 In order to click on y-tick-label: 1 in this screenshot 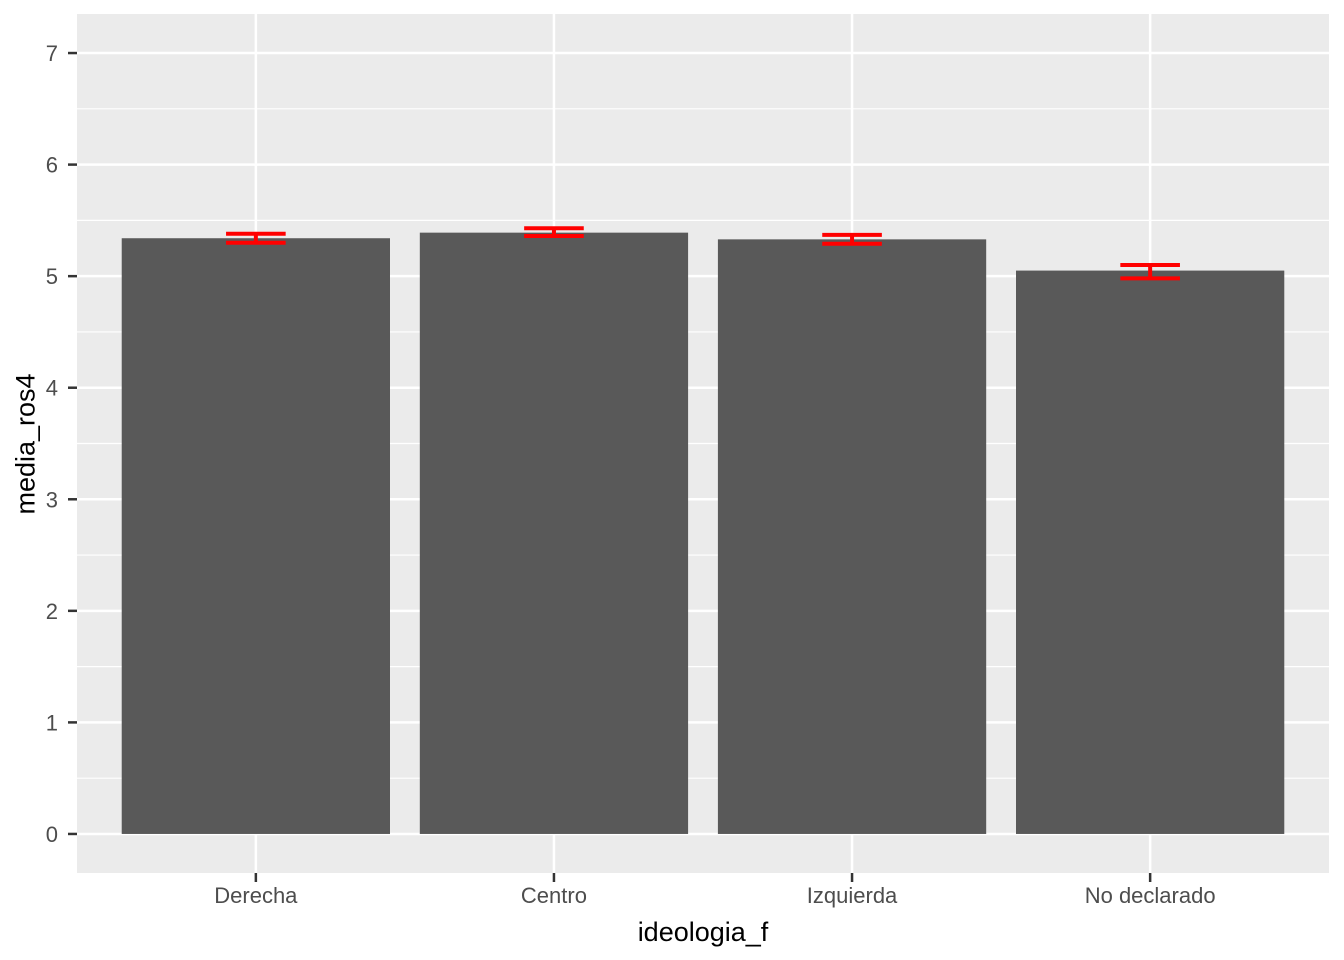, I will do `click(52, 722)`.